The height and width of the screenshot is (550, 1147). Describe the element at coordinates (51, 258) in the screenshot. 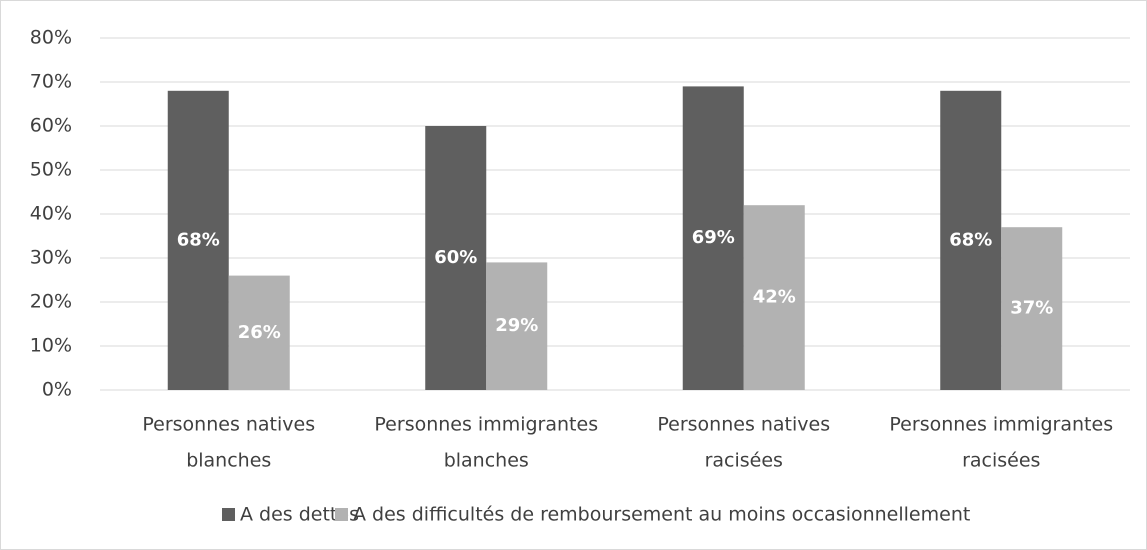

I see `y-tick-label: 30%` at that location.